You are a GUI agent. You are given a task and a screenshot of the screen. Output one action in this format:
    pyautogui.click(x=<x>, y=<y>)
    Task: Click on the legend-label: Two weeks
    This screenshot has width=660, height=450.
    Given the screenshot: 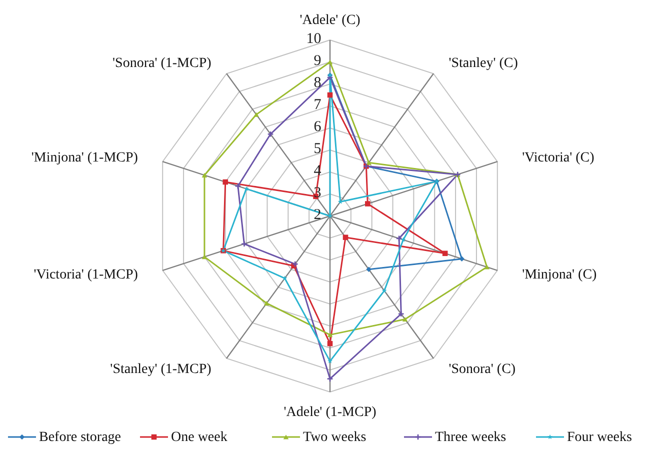 What is the action you would take?
    pyautogui.click(x=334, y=437)
    